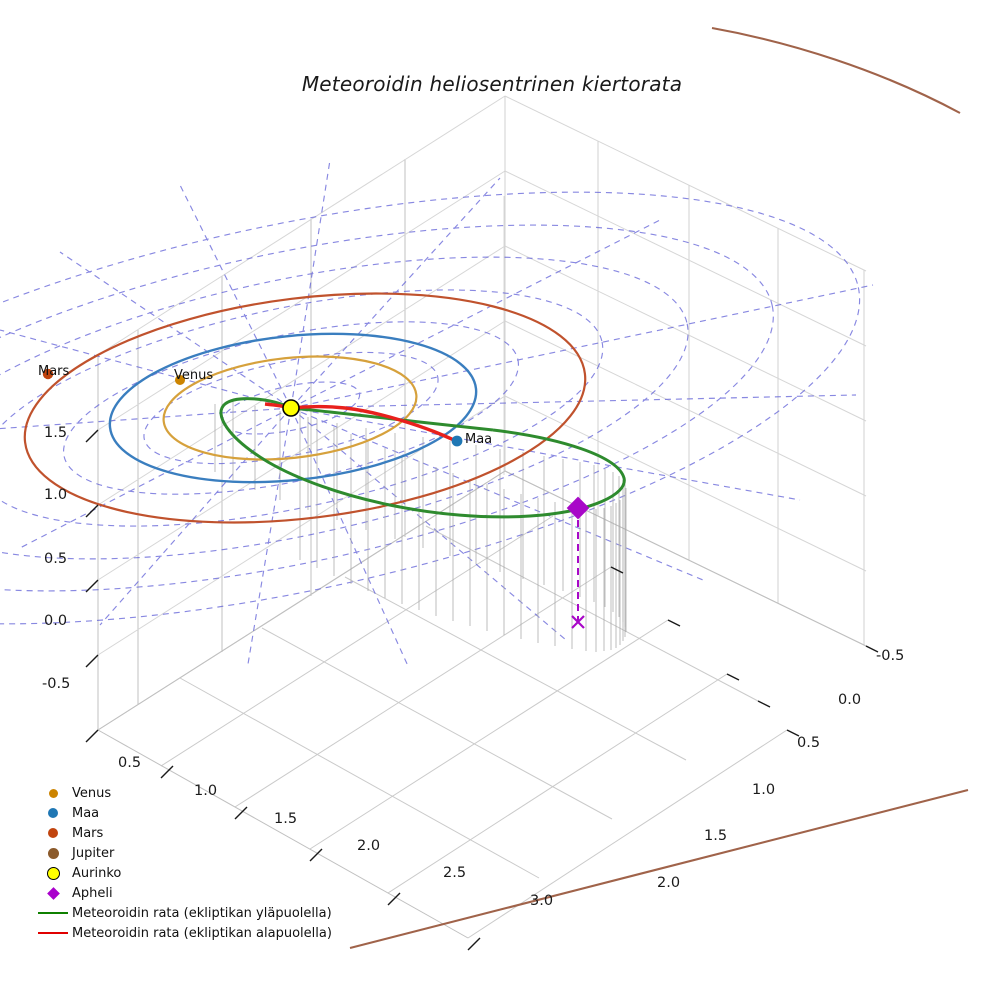 This screenshot has height=984, width=984. Describe the element at coordinates (53, 913) in the screenshot. I see `orbit-above-line-icon` at that location.